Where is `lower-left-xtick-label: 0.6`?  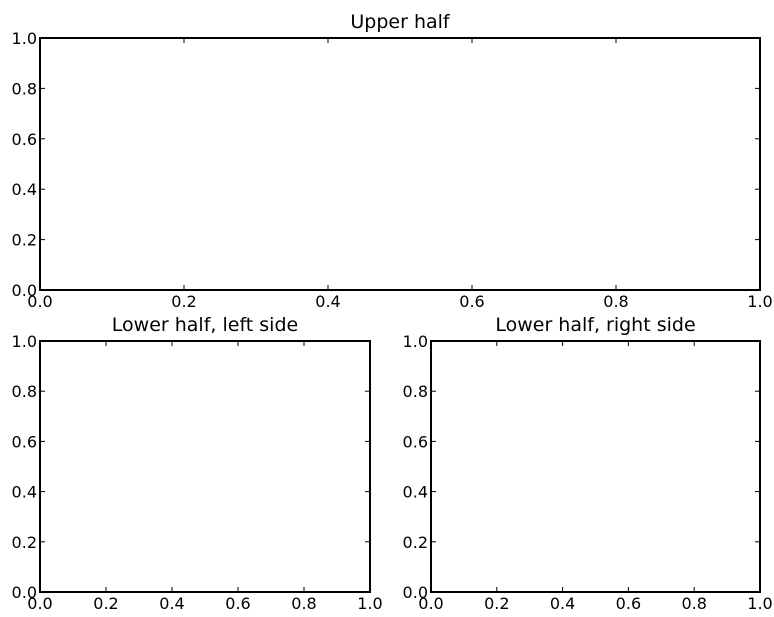
lower-left-xtick-label: 0.6 is located at coordinates (237, 603).